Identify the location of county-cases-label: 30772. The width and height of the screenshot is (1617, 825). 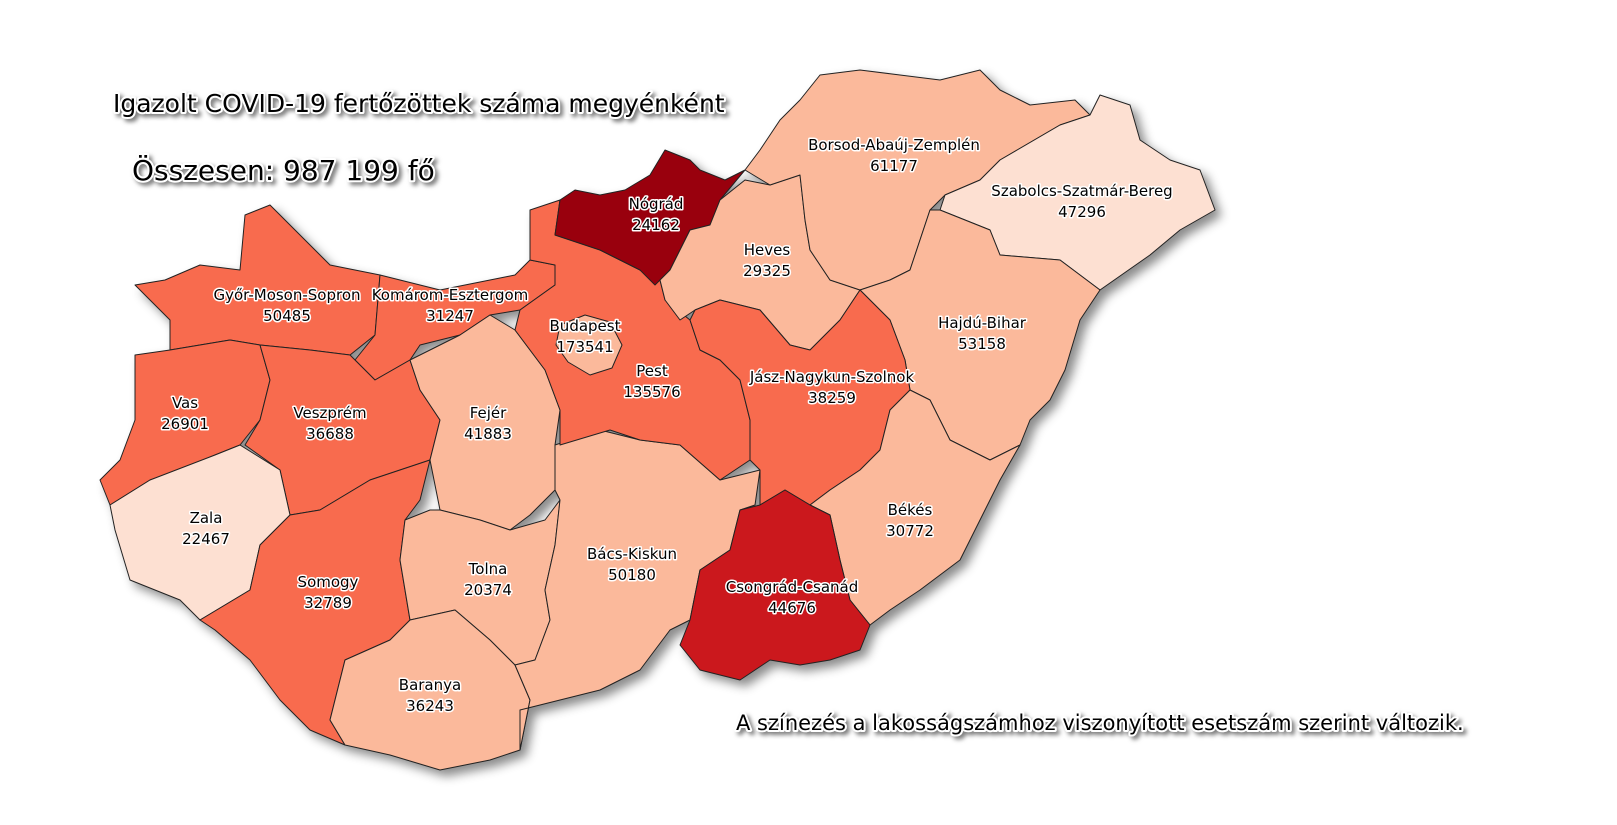
(910, 531).